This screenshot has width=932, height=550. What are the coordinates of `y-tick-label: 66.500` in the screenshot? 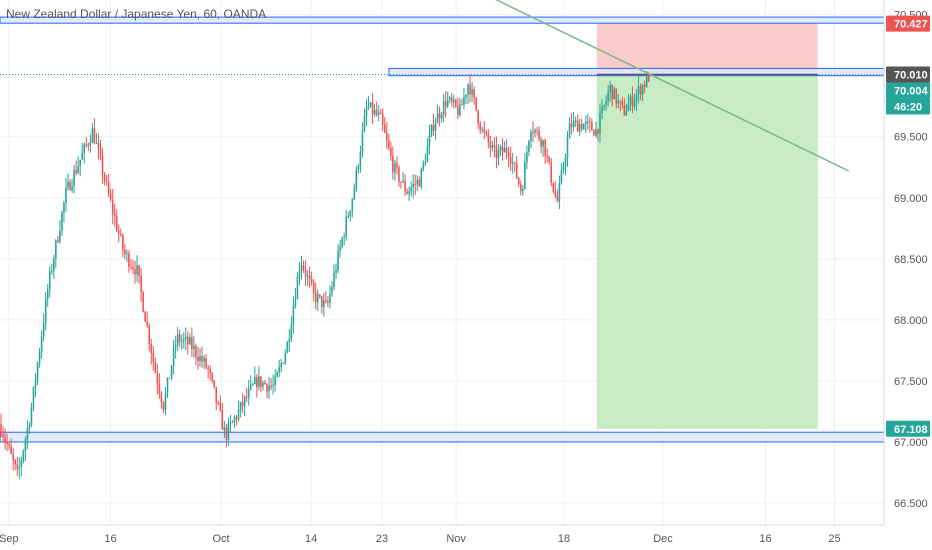 It's located at (911, 504).